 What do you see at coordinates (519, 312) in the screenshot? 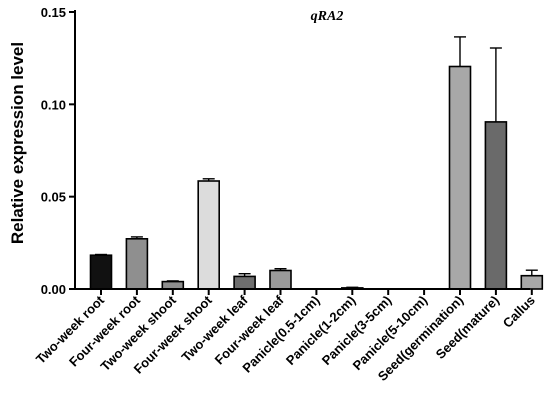
I see `x-tick-label-12: Callus` at bounding box center [519, 312].